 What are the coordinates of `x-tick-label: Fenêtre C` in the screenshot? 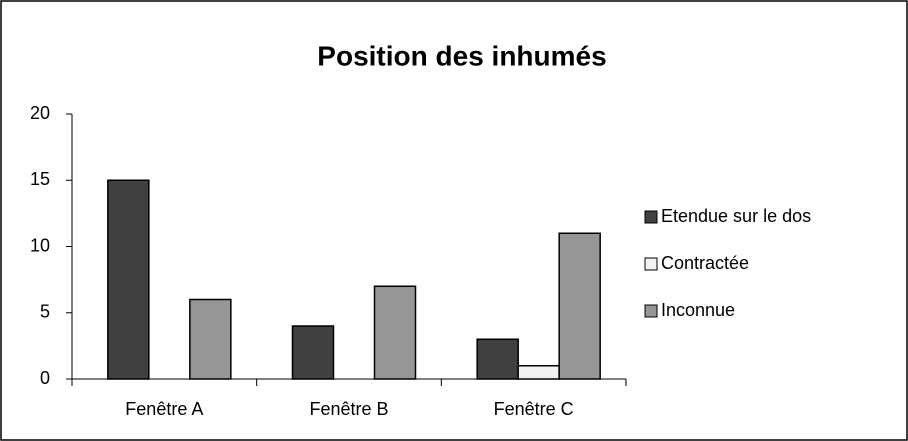 It's located at (534, 409).